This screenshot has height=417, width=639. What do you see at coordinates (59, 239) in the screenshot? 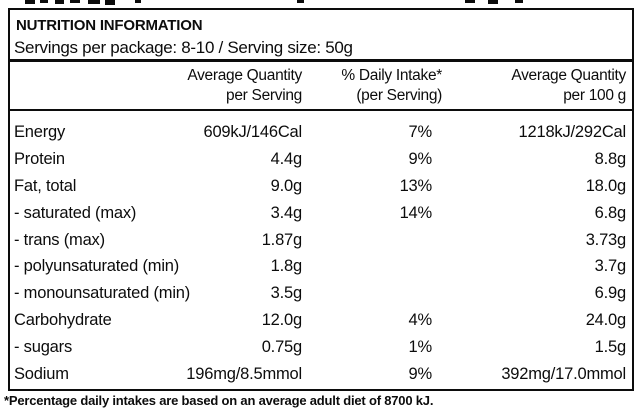
I see `nutrient-name: - trans (max)` at bounding box center [59, 239].